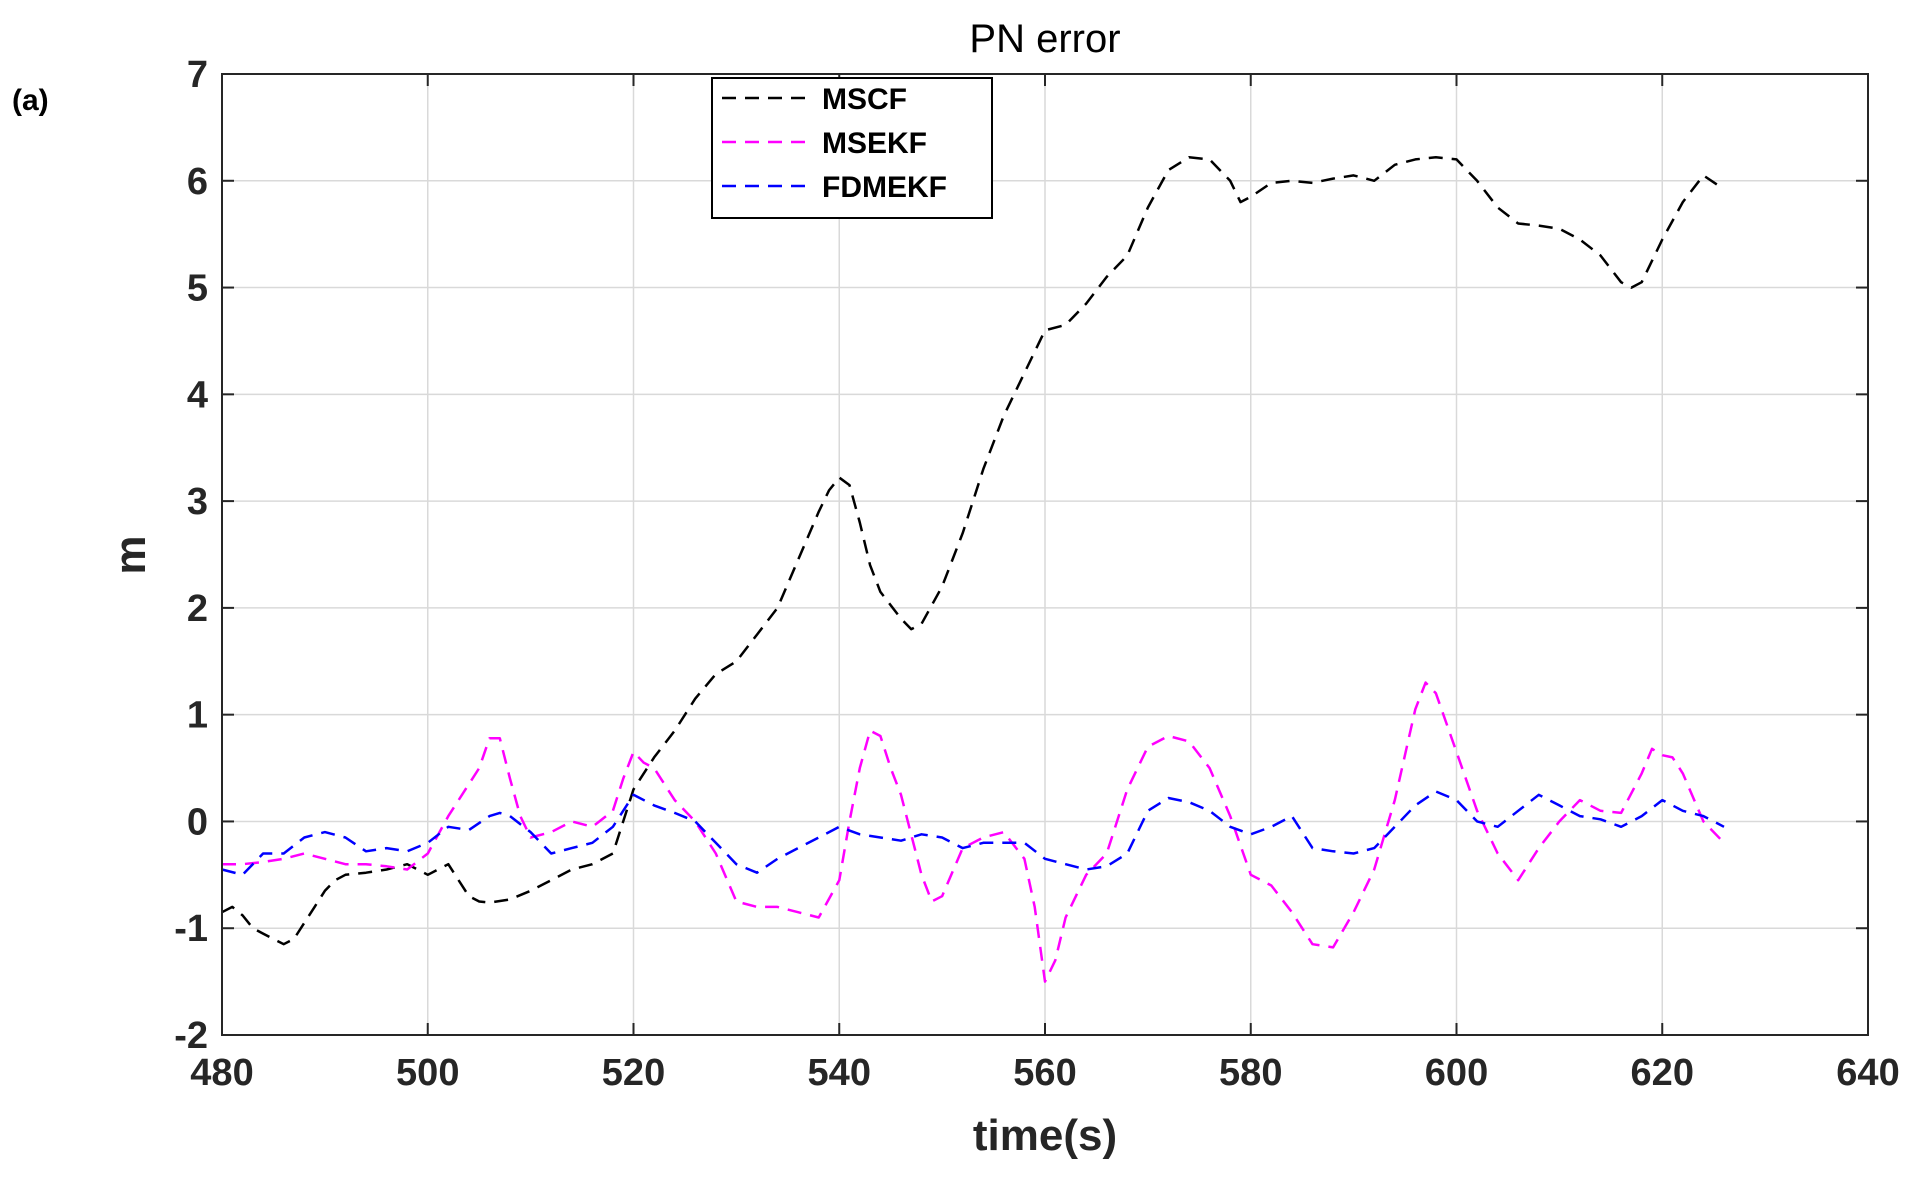 The width and height of the screenshot is (1922, 1177). What do you see at coordinates (1044, 1073) in the screenshot?
I see `x-tick-label: 560` at bounding box center [1044, 1073].